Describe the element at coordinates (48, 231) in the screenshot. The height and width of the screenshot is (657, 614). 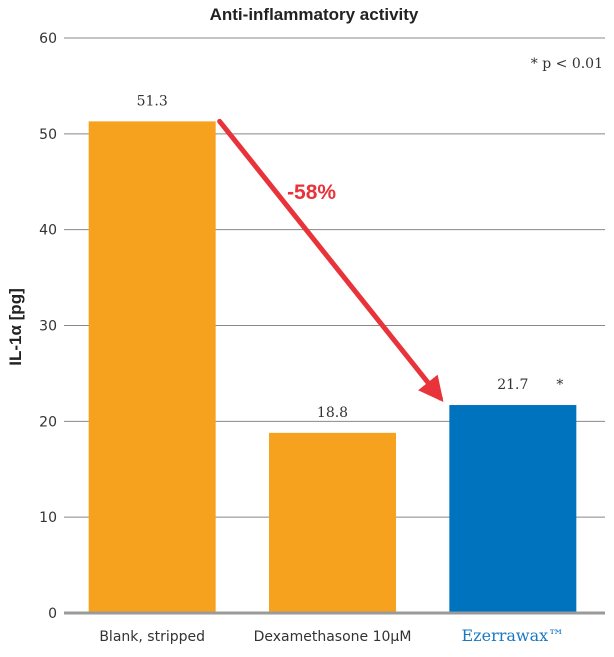
I see `y-tick-label: 40` at that location.